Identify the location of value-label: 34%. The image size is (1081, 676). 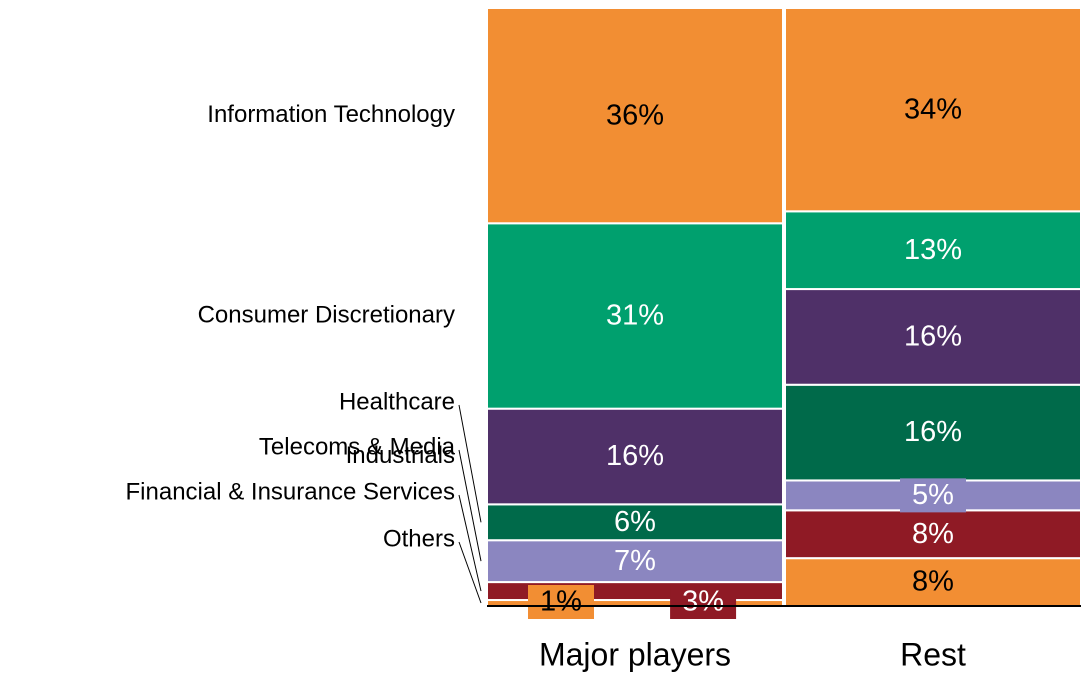
(933, 109).